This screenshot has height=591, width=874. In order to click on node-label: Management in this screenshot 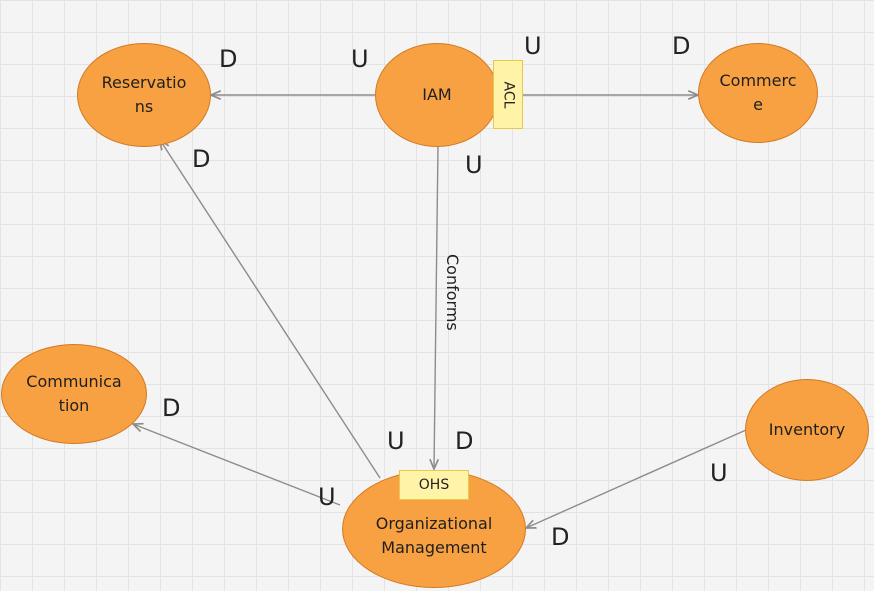, I will do `click(434, 547)`.